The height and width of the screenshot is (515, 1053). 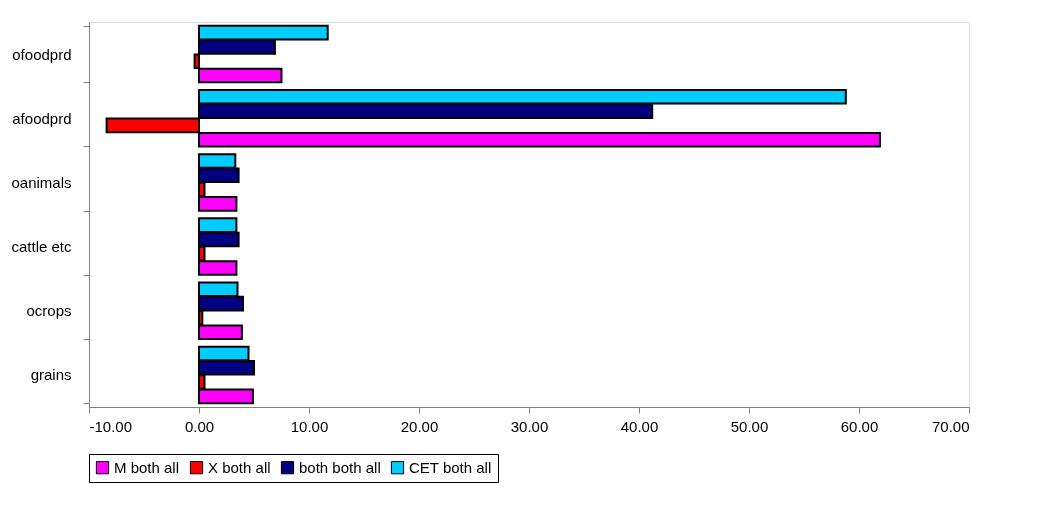 What do you see at coordinates (41, 182) in the screenshot?
I see `y-tick-label: oanimals` at bounding box center [41, 182].